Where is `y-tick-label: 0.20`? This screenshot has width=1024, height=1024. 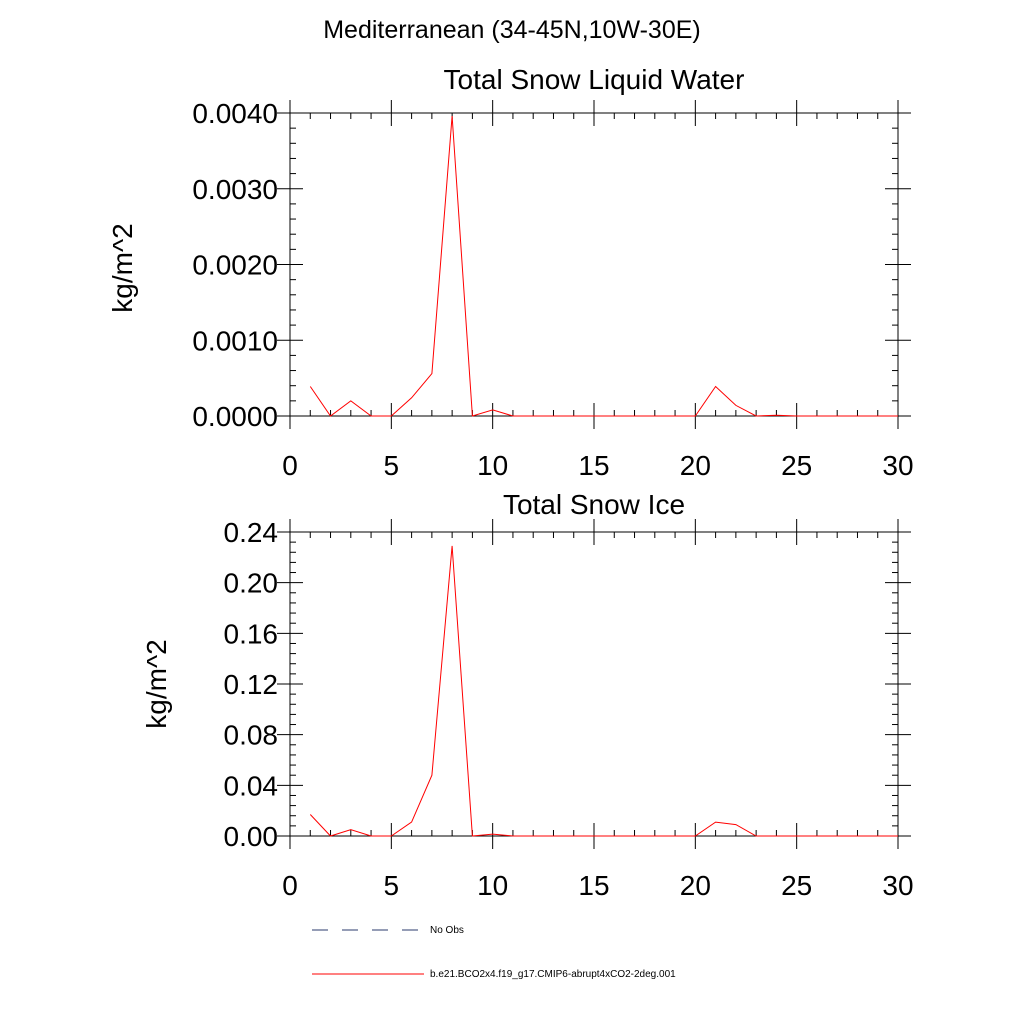 y-tick-label: 0.20 is located at coordinates (251, 583).